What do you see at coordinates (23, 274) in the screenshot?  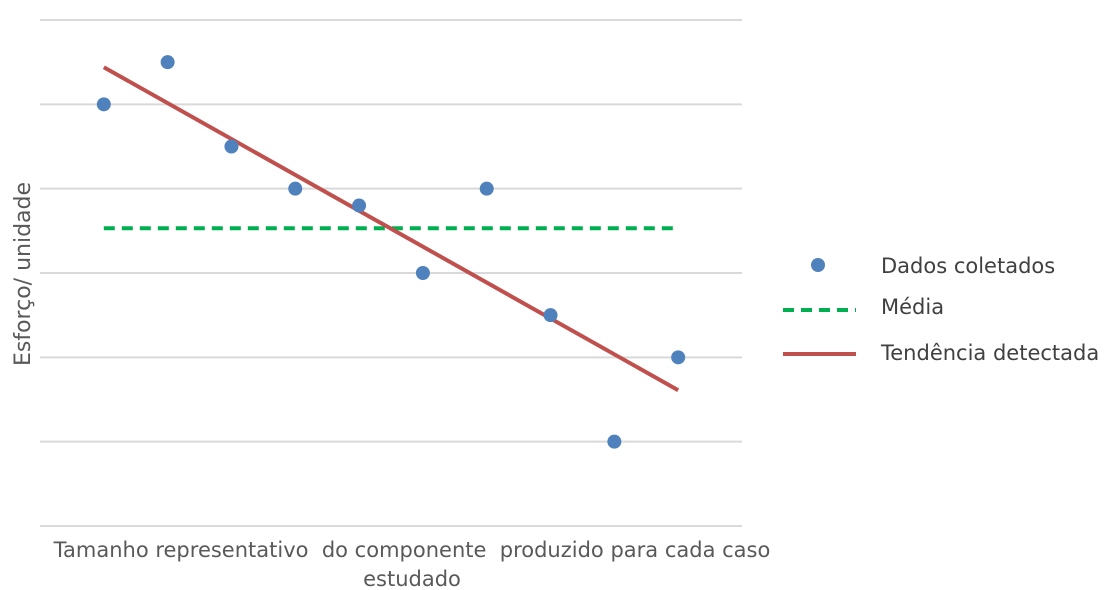 I see `y-axis-label: Esforço/ unidade` at bounding box center [23, 274].